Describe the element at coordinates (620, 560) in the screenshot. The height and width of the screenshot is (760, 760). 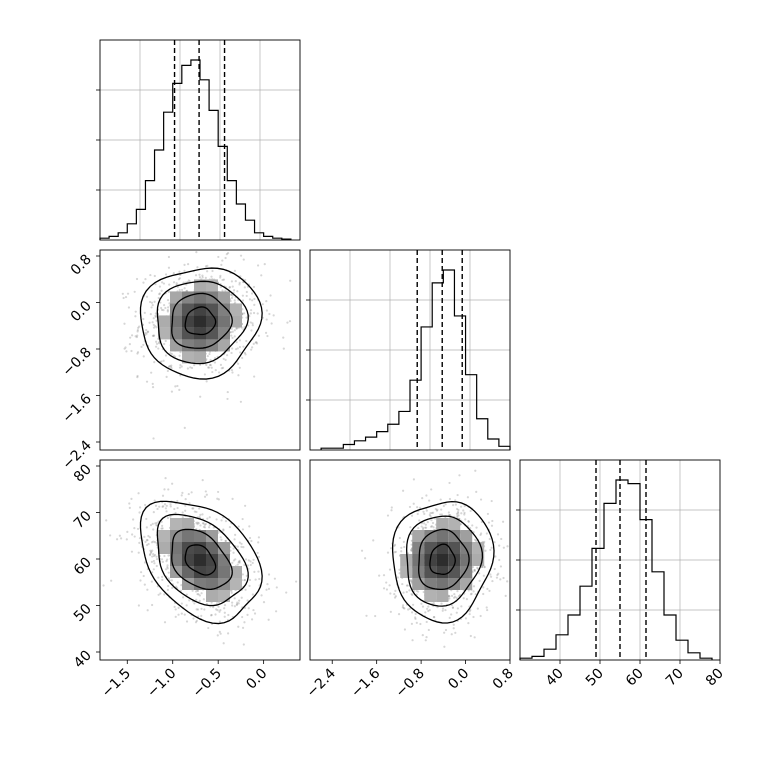
I see `param-3-marginal-frame` at that location.